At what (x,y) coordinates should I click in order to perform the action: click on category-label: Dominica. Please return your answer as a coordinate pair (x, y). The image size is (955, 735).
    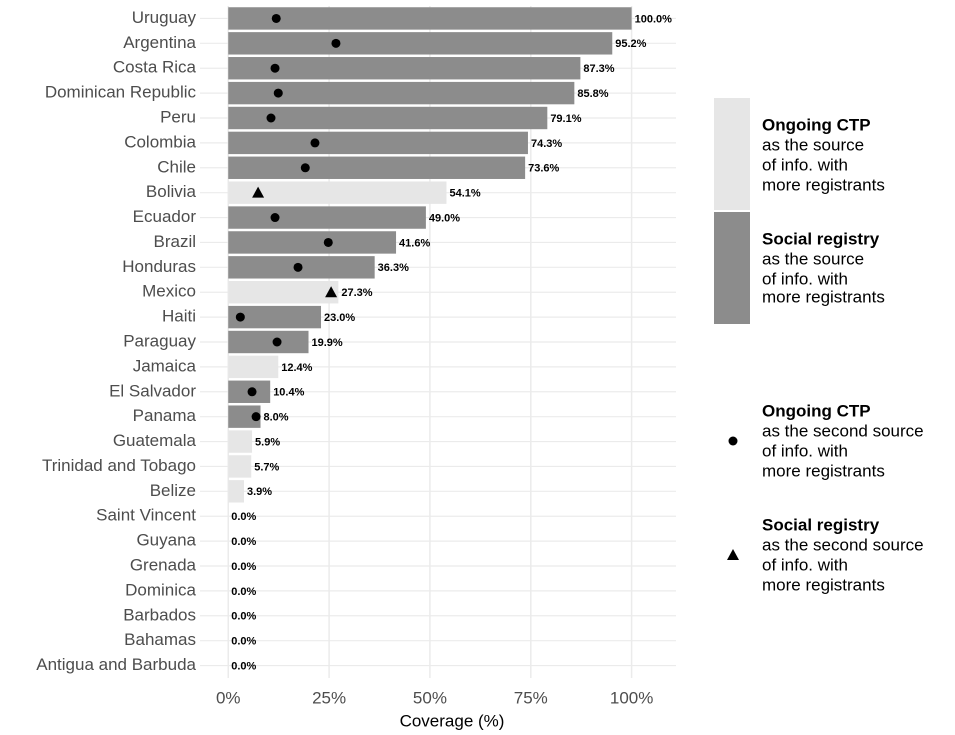
    Looking at the image, I should click on (160, 589).